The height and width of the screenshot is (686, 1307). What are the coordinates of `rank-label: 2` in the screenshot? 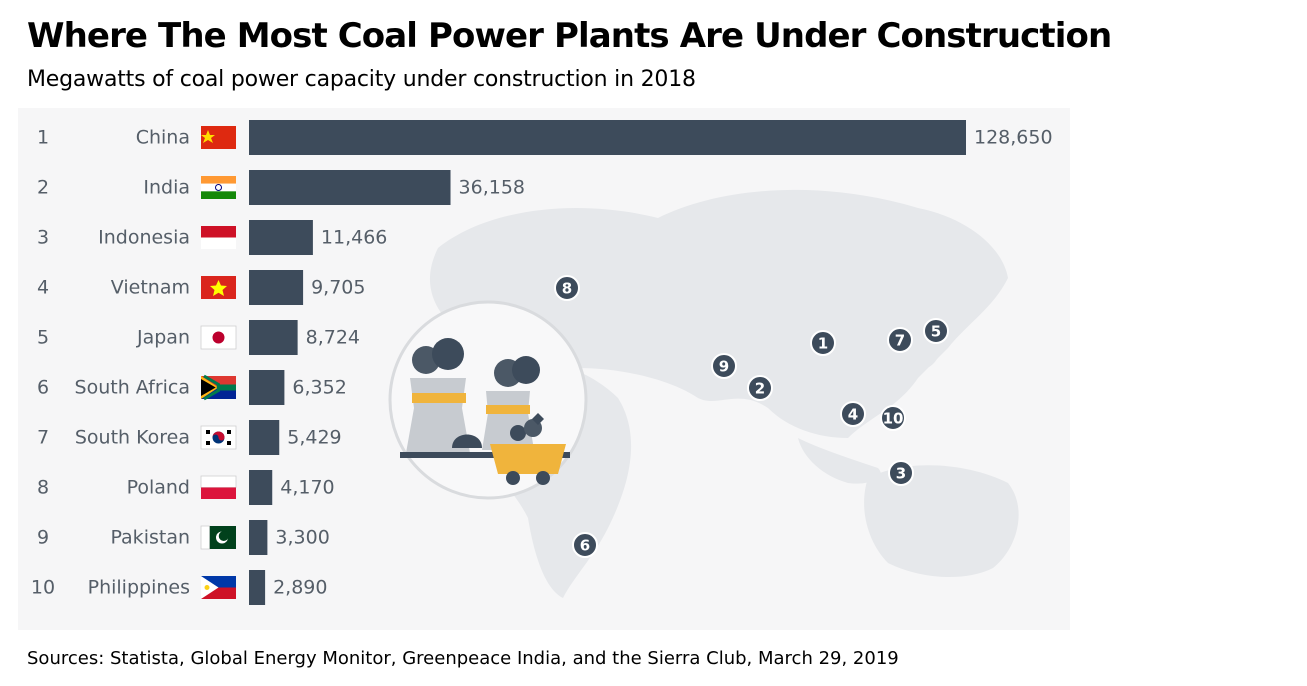 It's located at (43, 188).